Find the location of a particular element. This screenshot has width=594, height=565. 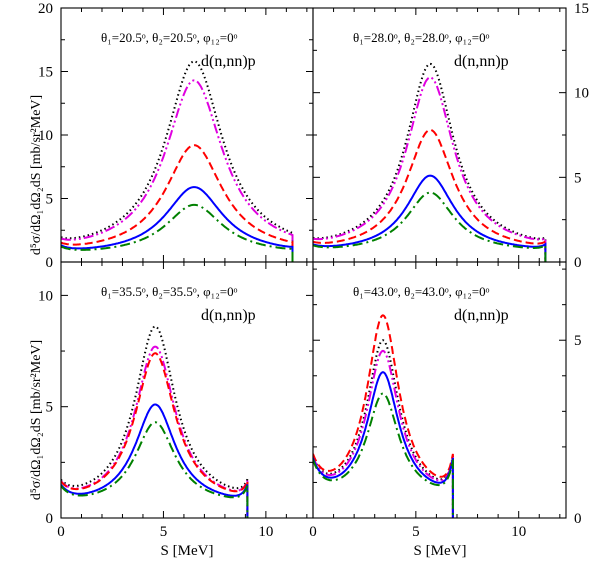

x-axis-label-right: S [MeV] is located at coordinates (440, 551).